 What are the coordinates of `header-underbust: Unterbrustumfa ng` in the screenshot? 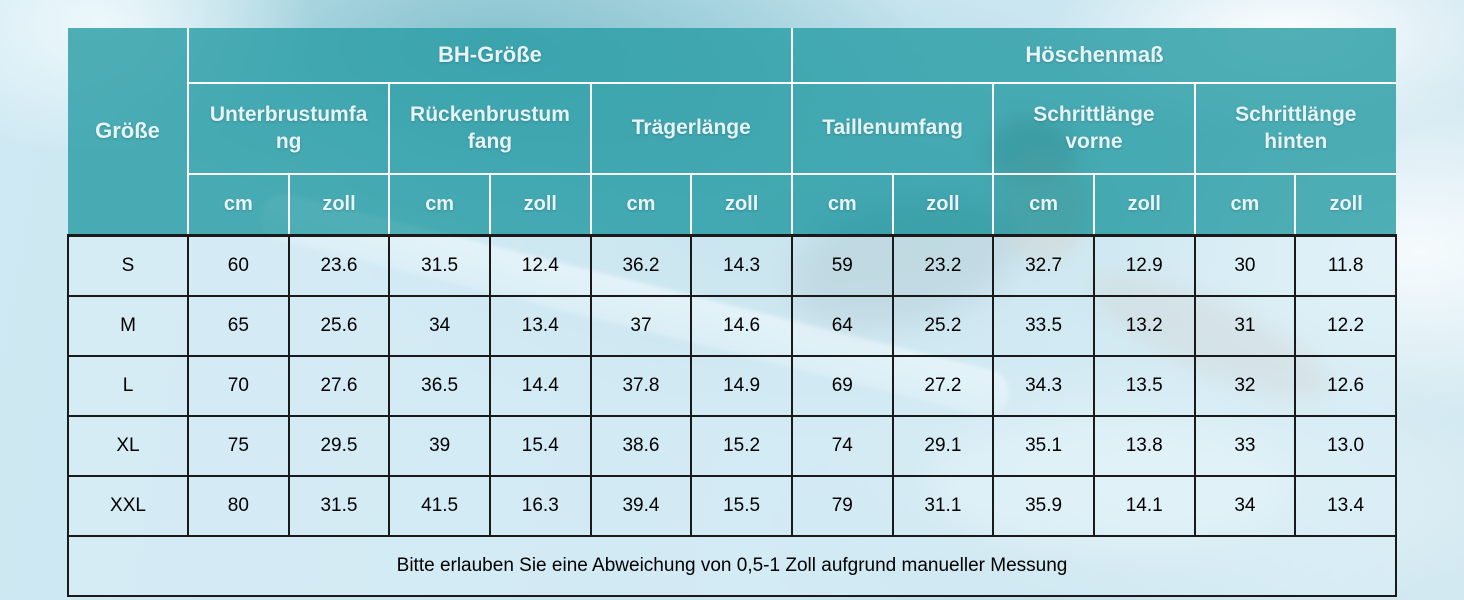 It's located at (288, 128).